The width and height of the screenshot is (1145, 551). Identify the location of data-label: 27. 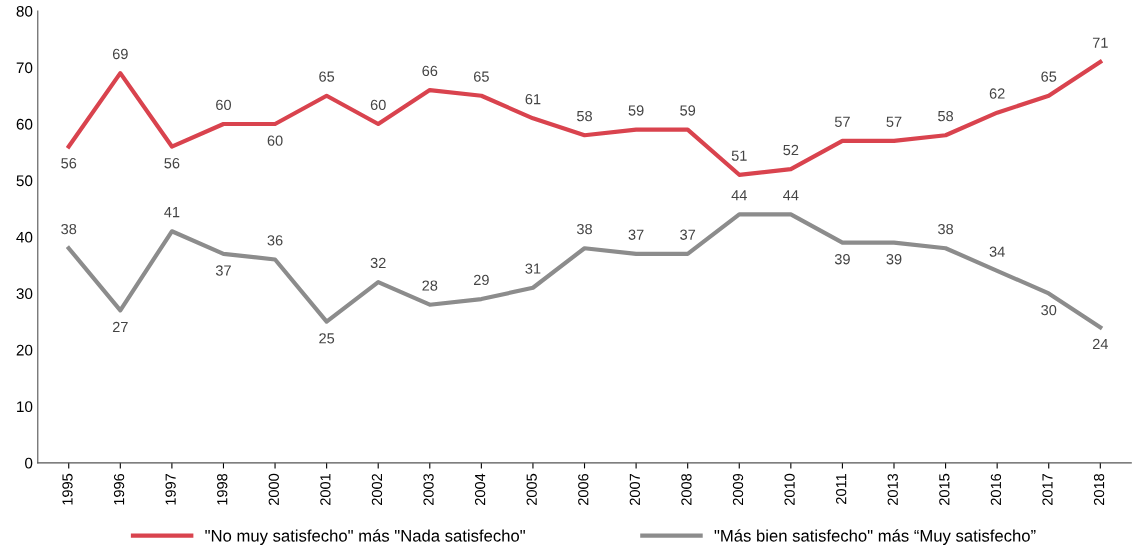
(120, 327).